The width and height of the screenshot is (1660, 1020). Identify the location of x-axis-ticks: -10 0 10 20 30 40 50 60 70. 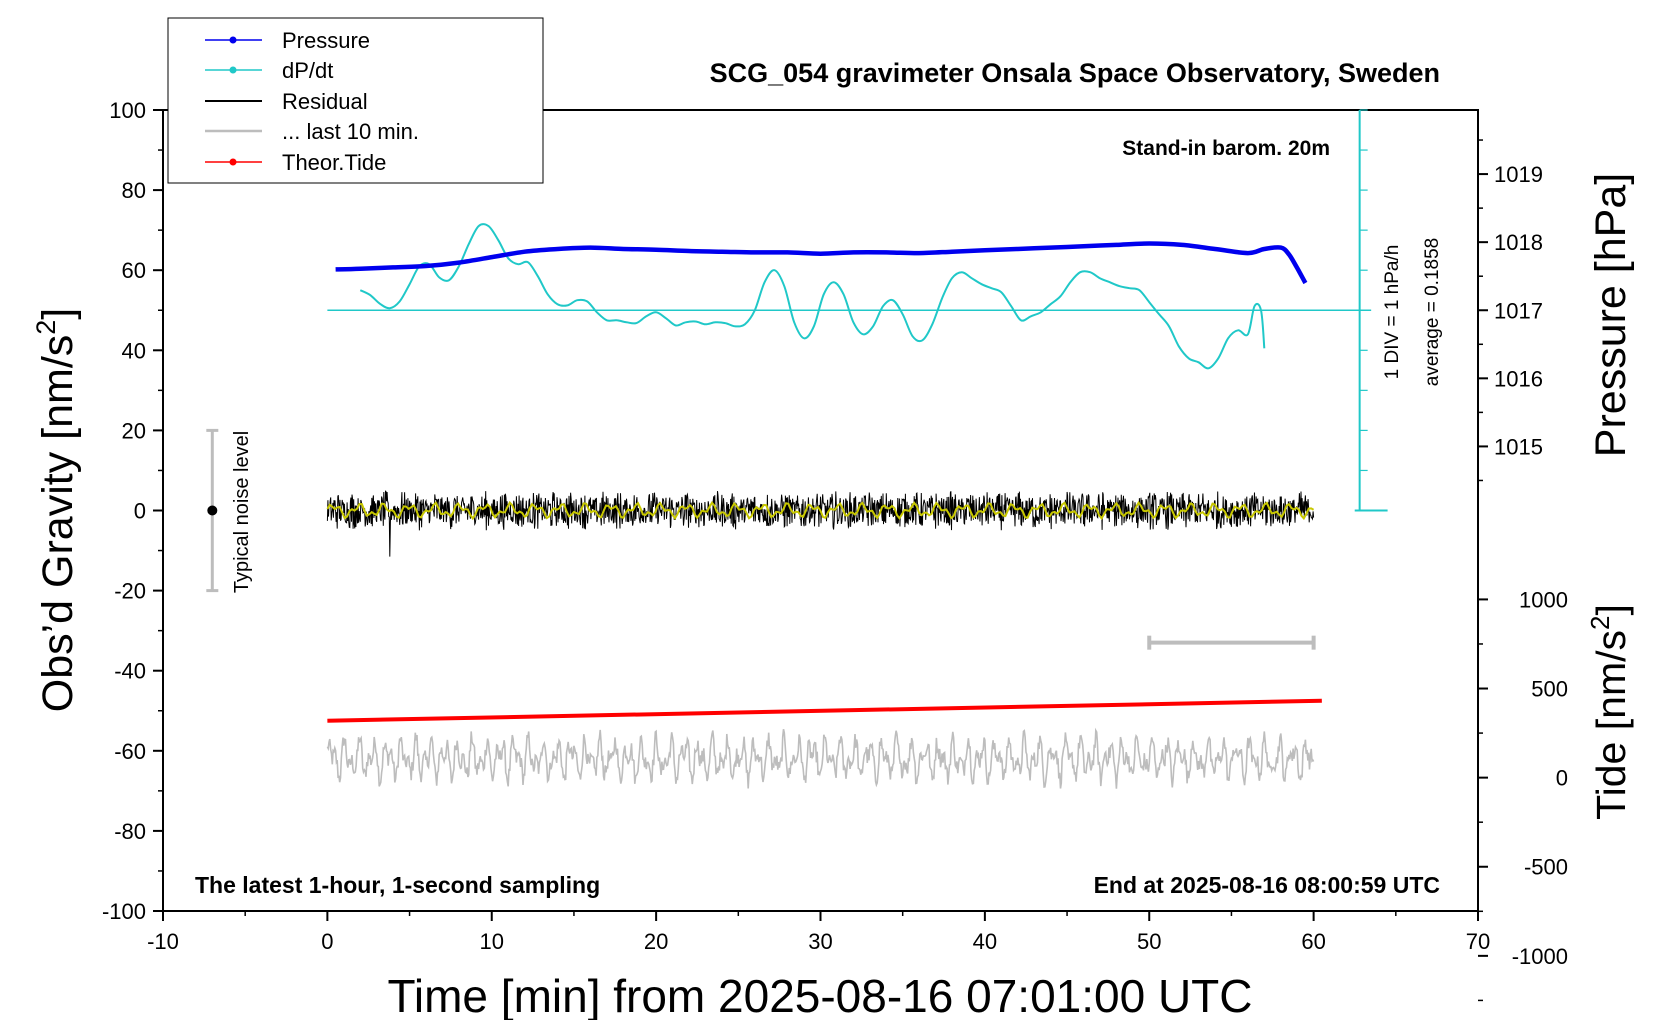
(818, 932).